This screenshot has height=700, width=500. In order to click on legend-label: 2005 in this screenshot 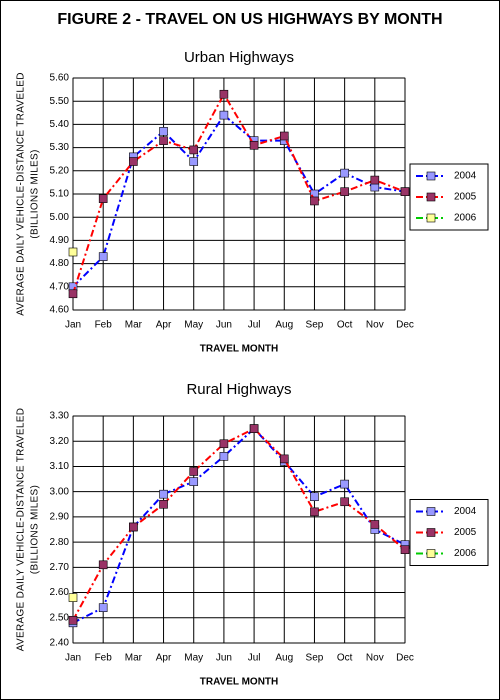, I will do `click(465, 532)`.